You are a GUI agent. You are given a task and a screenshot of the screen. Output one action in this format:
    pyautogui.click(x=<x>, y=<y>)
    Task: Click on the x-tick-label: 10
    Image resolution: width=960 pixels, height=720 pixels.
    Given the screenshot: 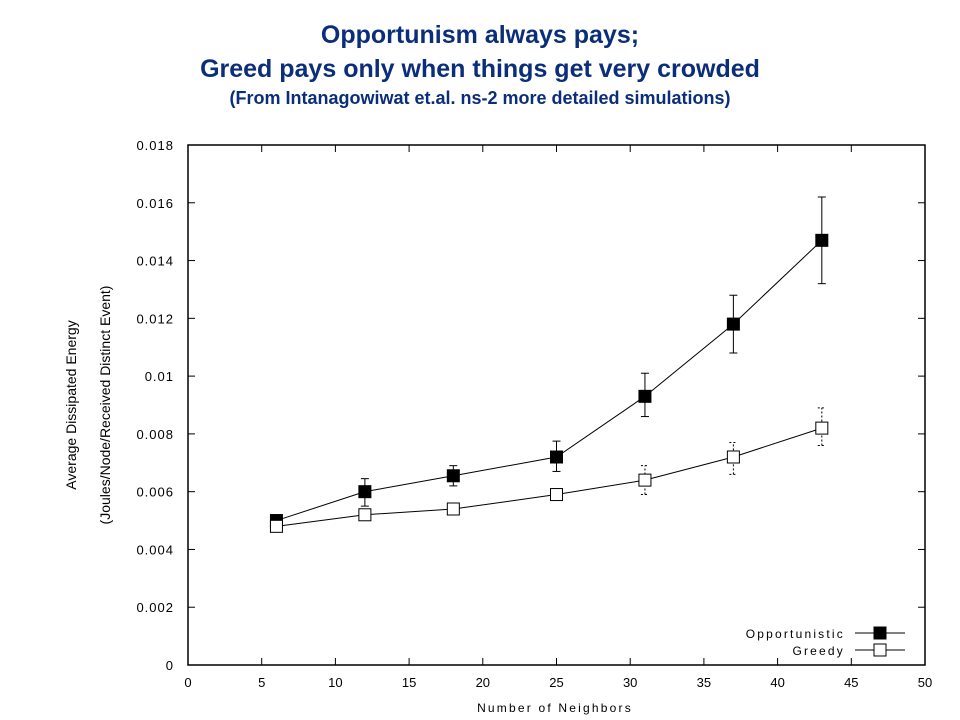 What is the action you would take?
    pyautogui.click(x=335, y=682)
    